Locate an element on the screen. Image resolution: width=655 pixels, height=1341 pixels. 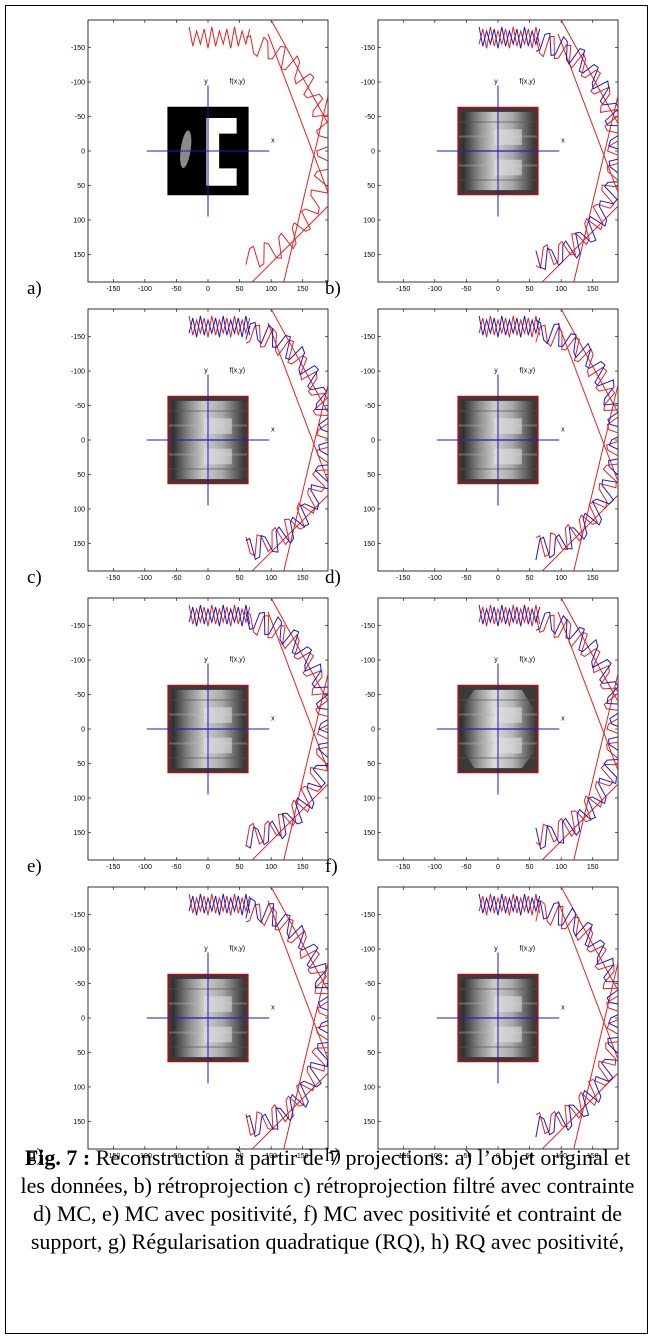
panel-letter: b) is located at coordinates (333, 288).